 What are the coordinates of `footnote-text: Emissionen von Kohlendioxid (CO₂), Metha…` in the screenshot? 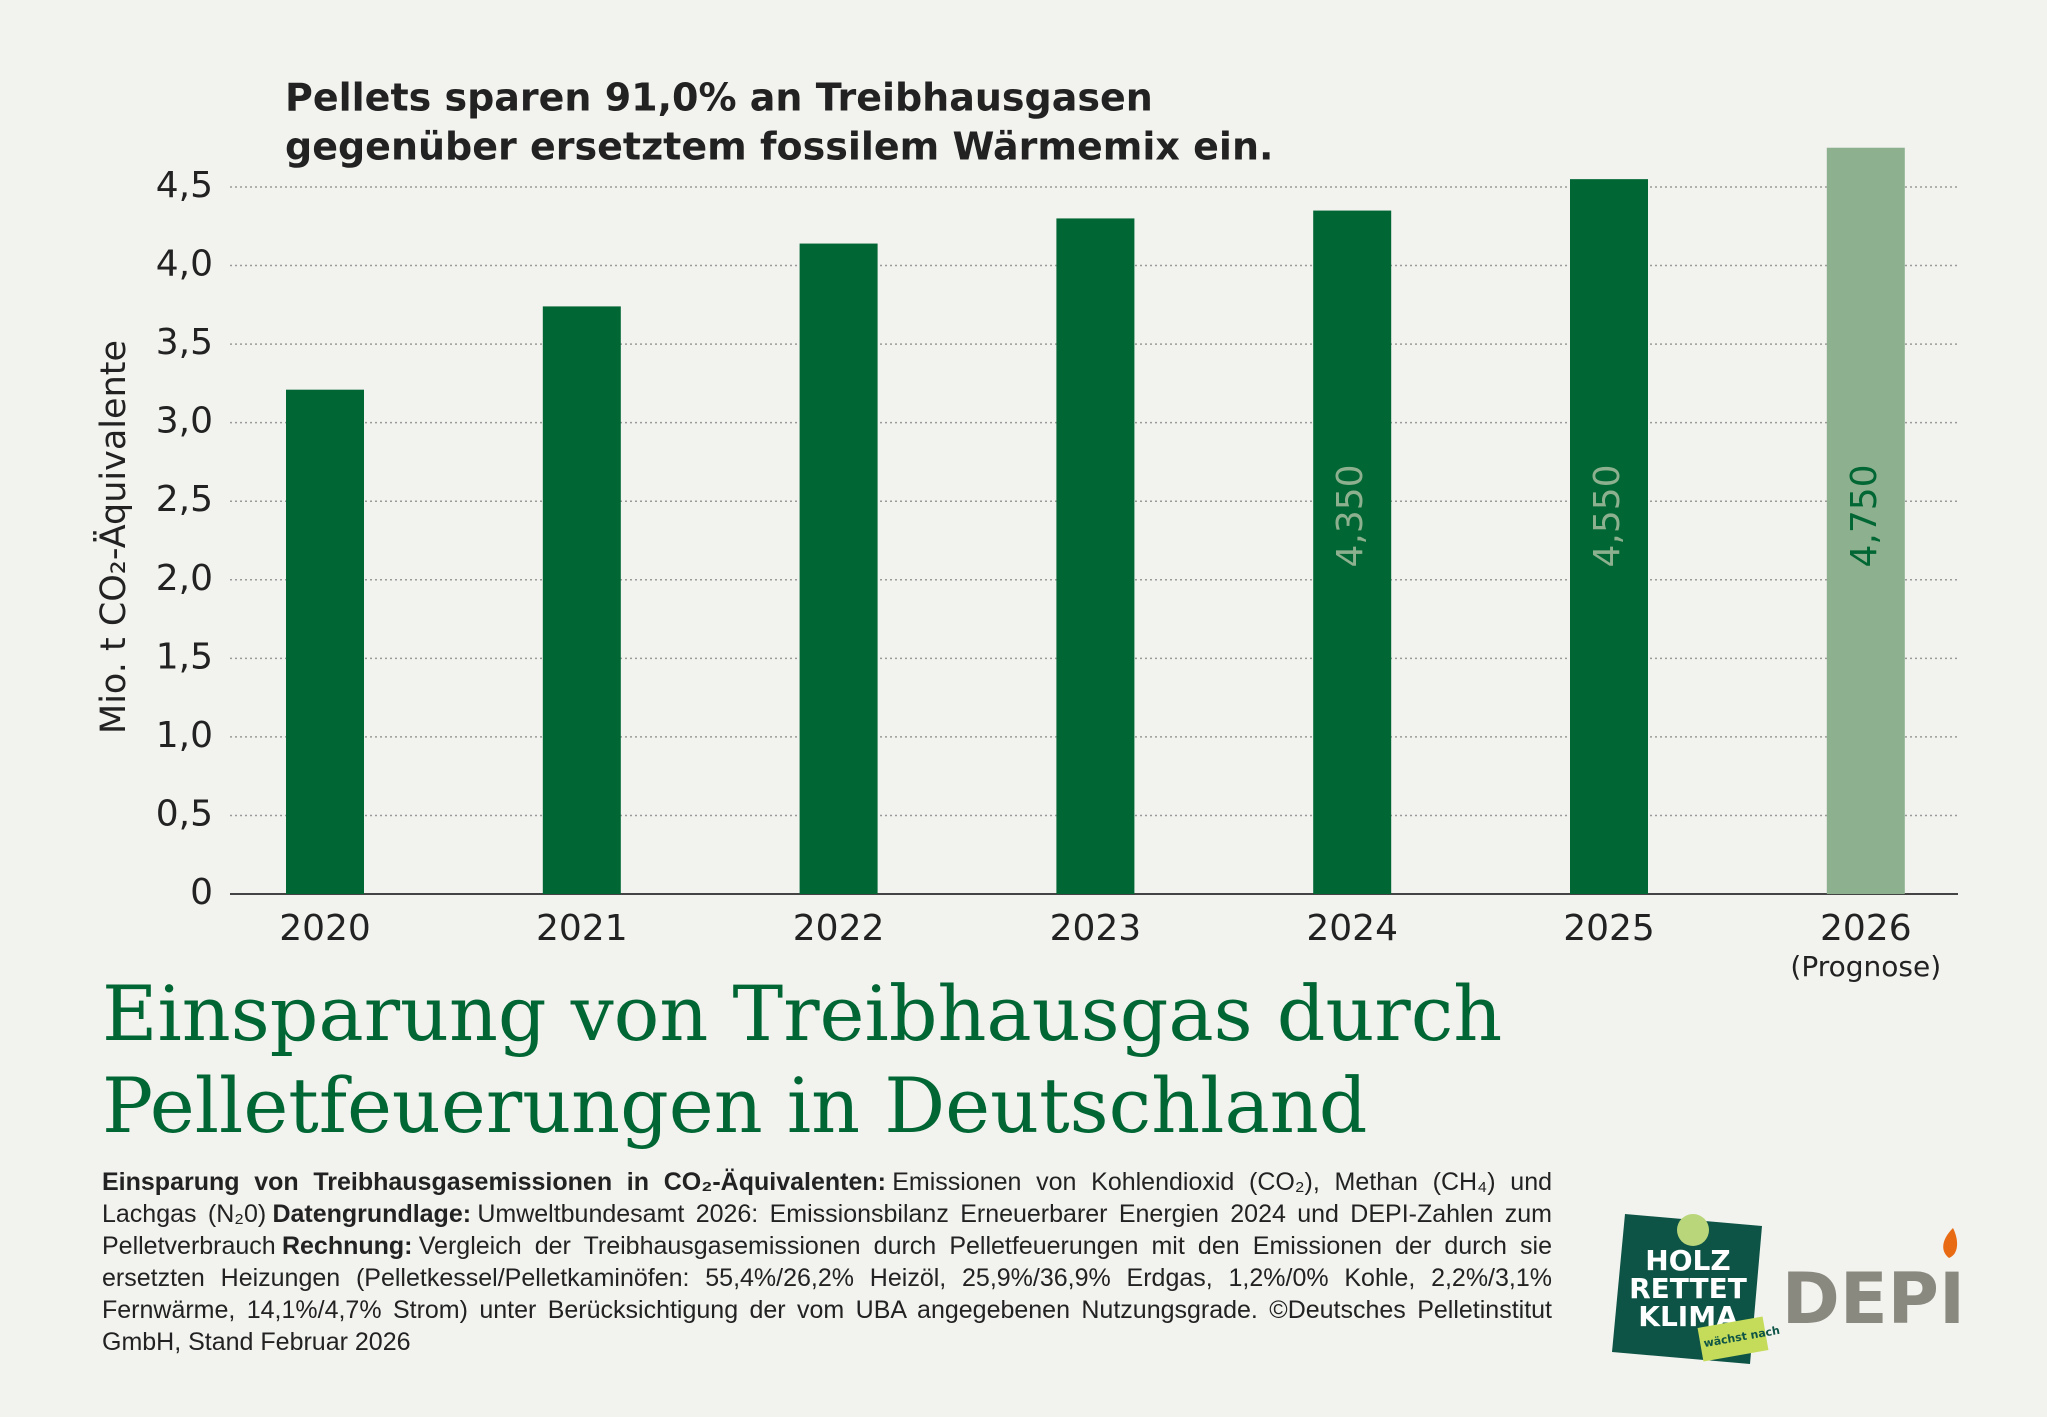 It's located at (827, 1198).